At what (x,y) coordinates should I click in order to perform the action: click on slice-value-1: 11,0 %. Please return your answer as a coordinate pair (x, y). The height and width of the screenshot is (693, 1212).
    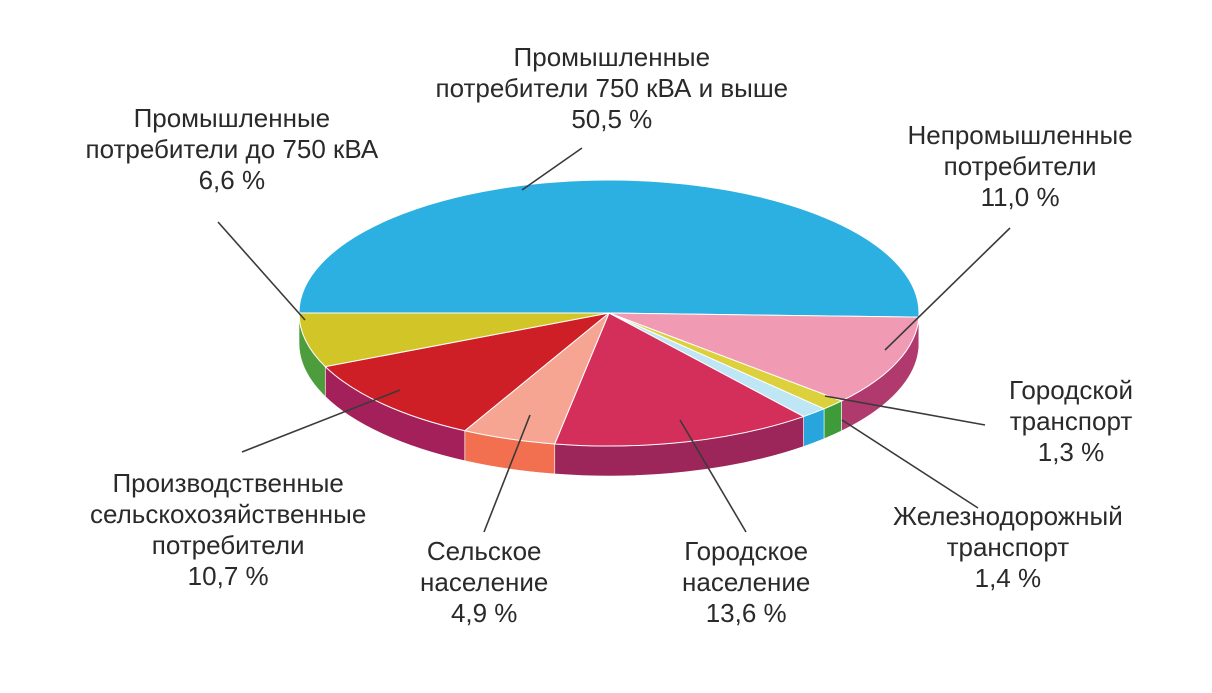
    Looking at the image, I should click on (1020, 197).